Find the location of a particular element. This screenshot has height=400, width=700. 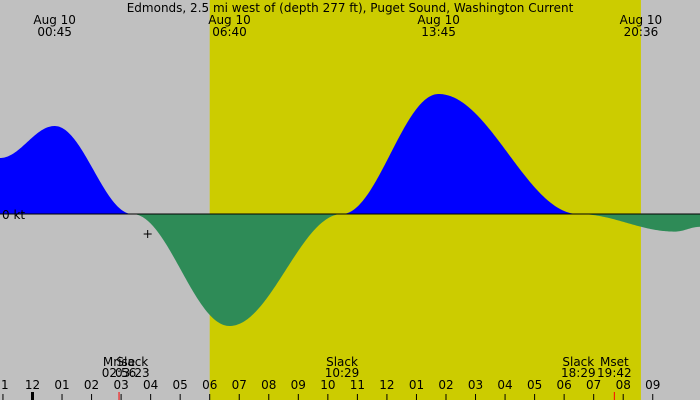

bottom-event-time: 03:23 is located at coordinates (132, 373).